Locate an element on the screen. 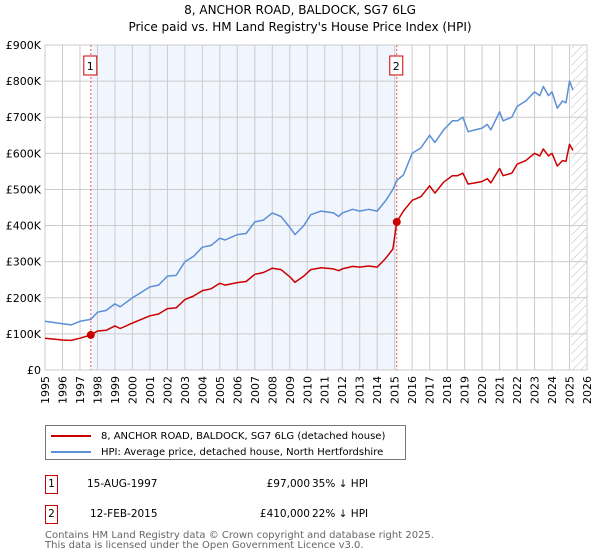  x-tick-label: 2008 is located at coordinates (272, 390).